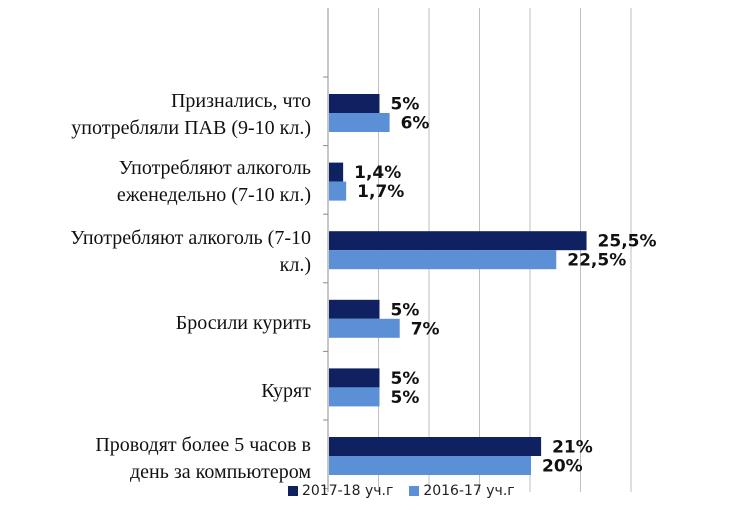 The height and width of the screenshot is (513, 755). I want to click on legend: 2017-18 уч.г 2016-17 уч.г, so click(409, 491).